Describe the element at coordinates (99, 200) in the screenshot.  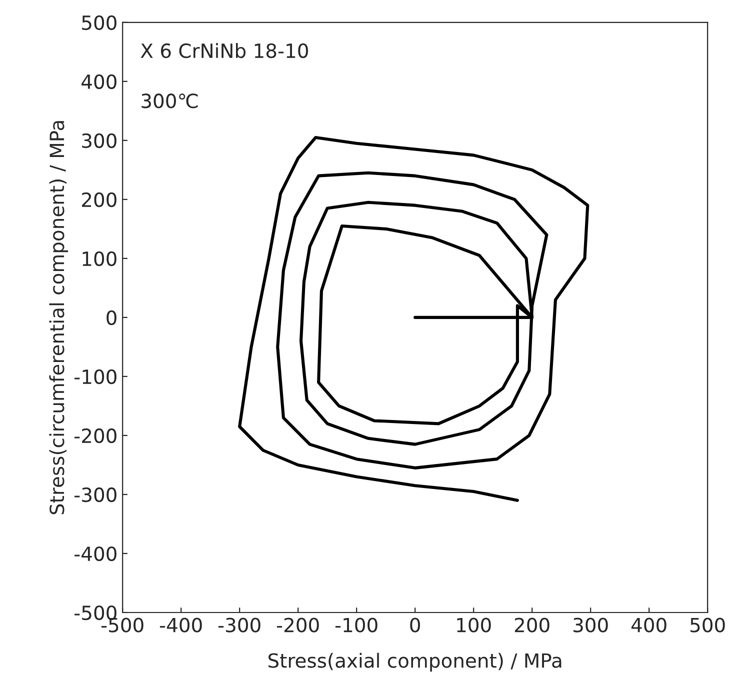
I see `y-tick-label: 200` at that location.